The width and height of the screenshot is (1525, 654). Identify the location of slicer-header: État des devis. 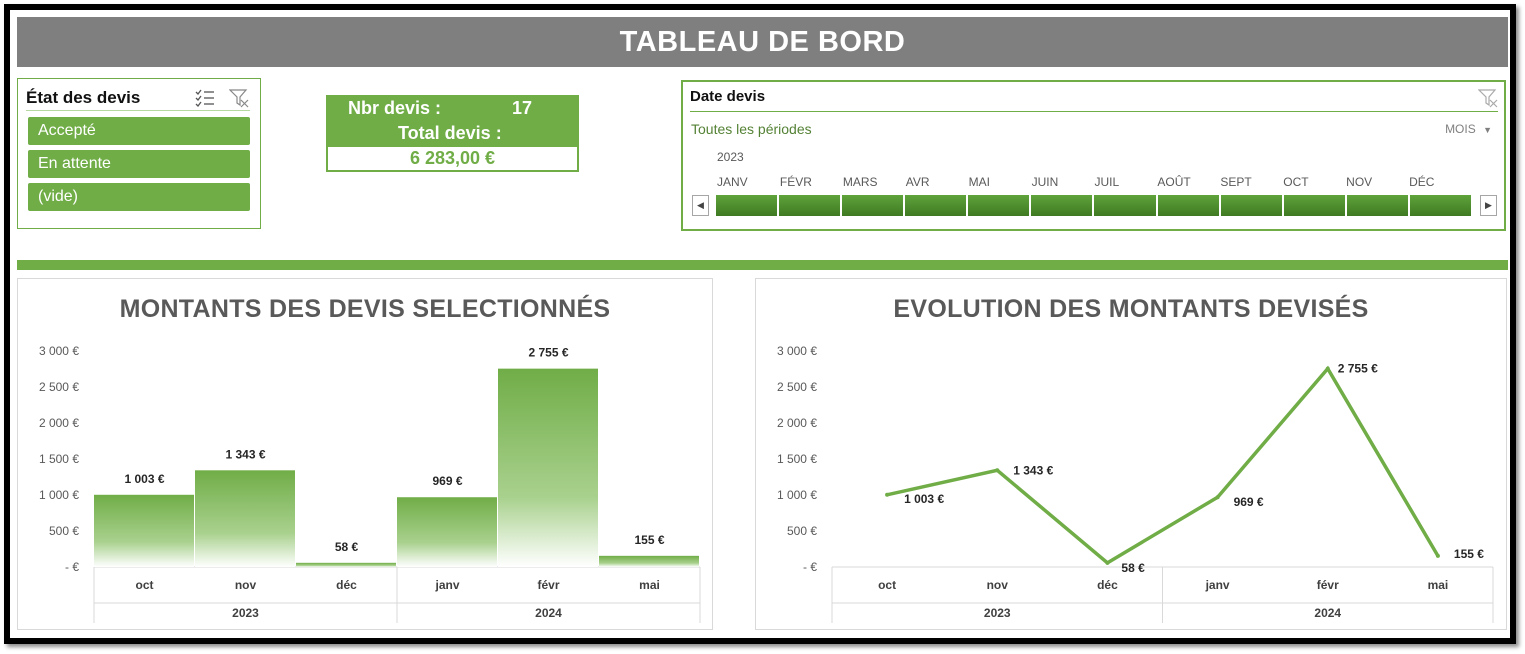
(138, 98).